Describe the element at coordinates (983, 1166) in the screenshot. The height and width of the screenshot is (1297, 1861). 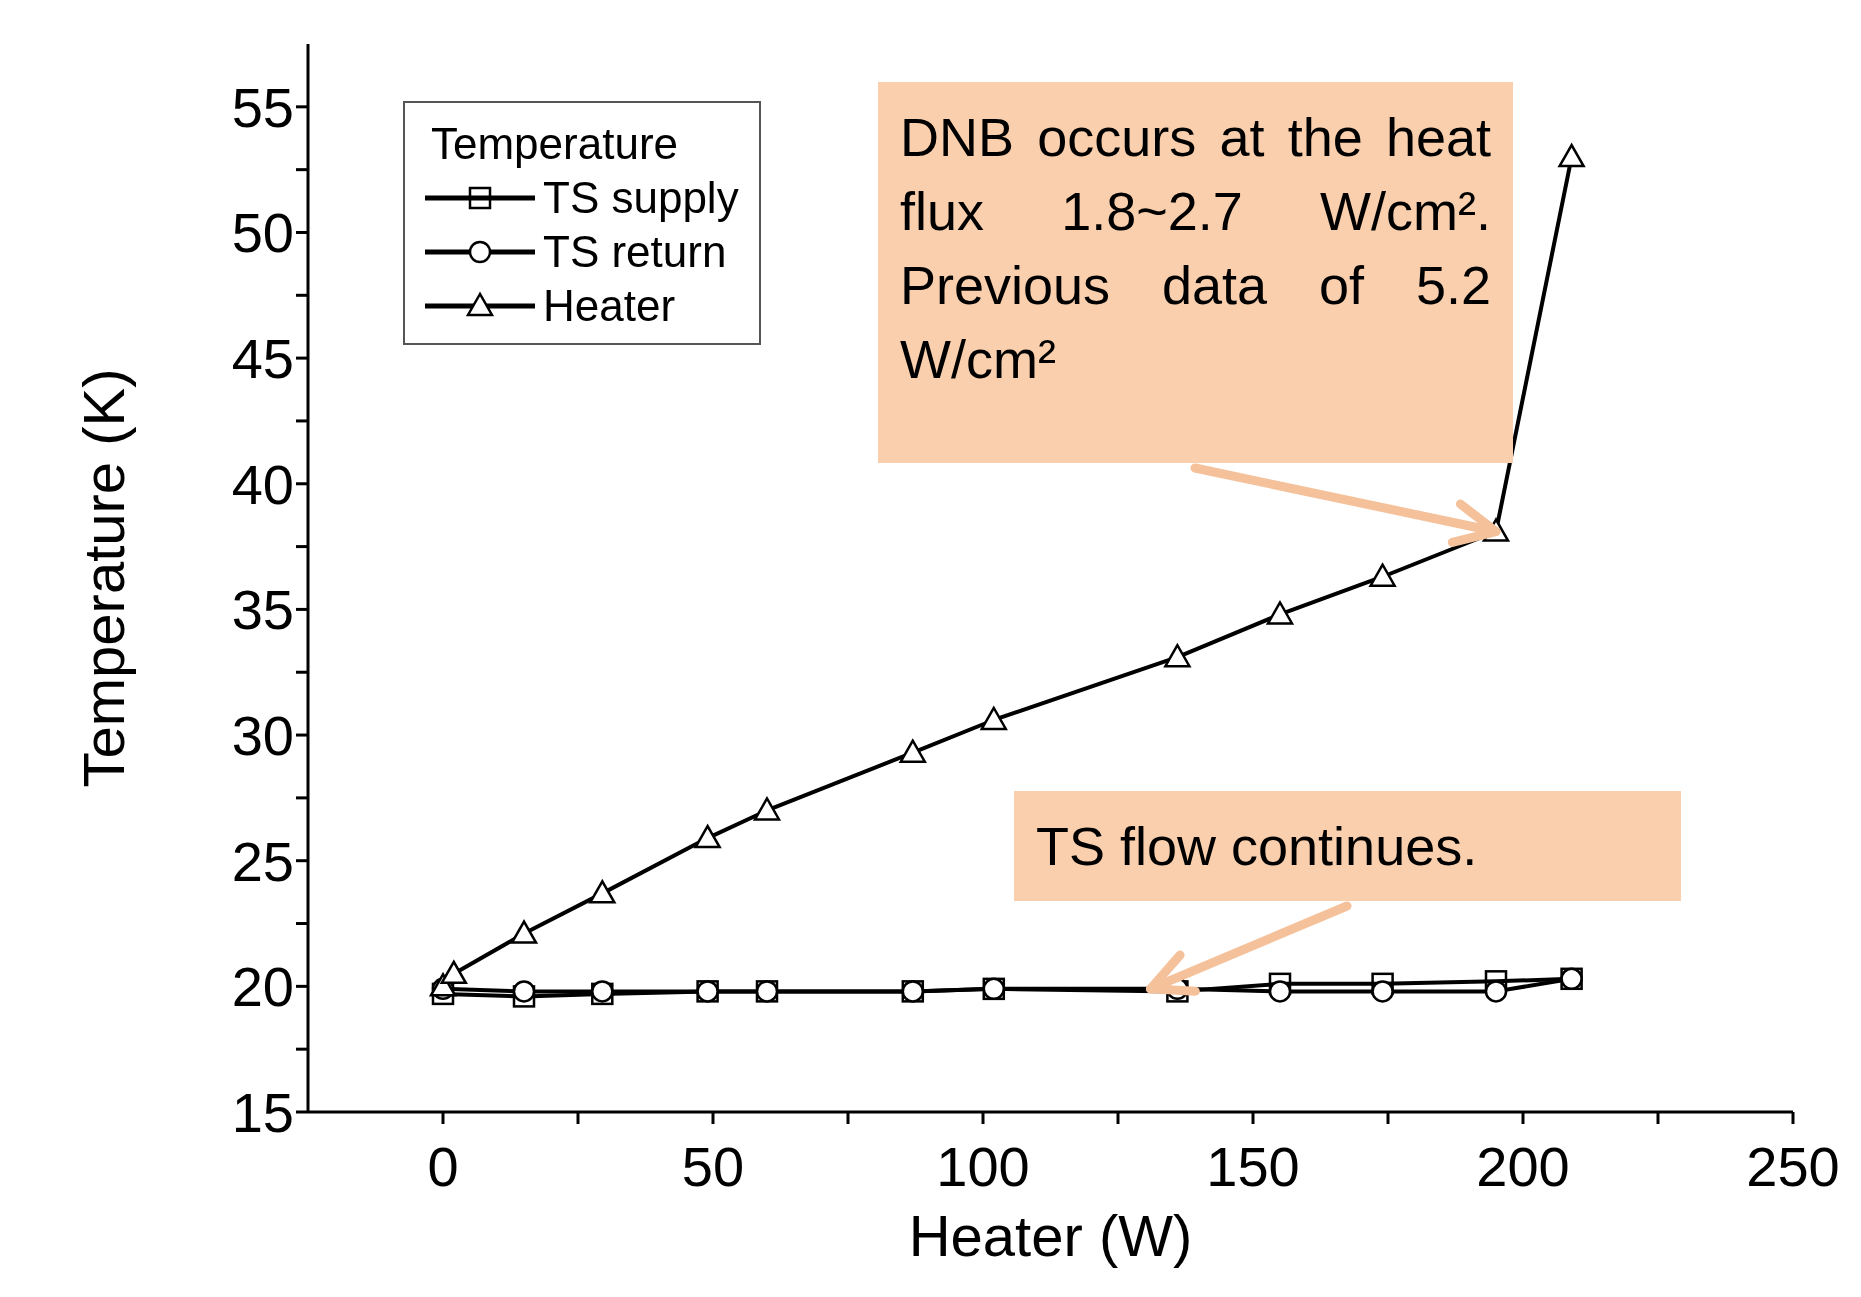
I see `x-tick-label: 100` at that location.